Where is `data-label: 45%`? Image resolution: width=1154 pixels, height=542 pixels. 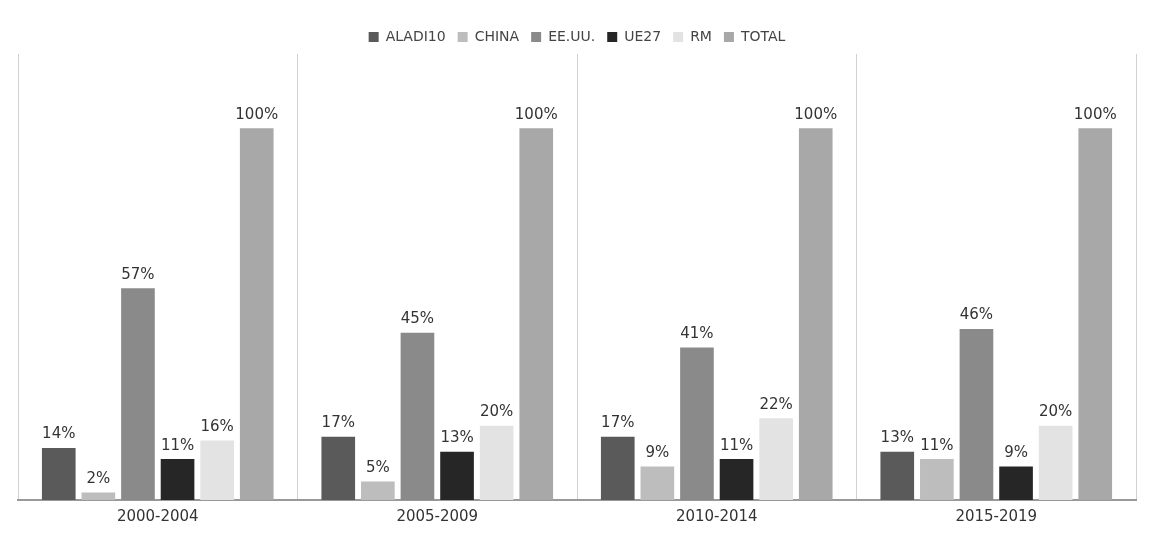 data-label: 45% is located at coordinates (417, 318).